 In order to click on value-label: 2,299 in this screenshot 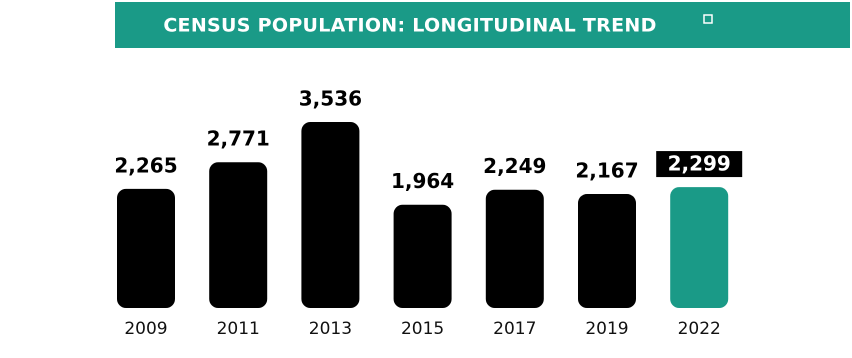, I will do `click(699, 164)`.